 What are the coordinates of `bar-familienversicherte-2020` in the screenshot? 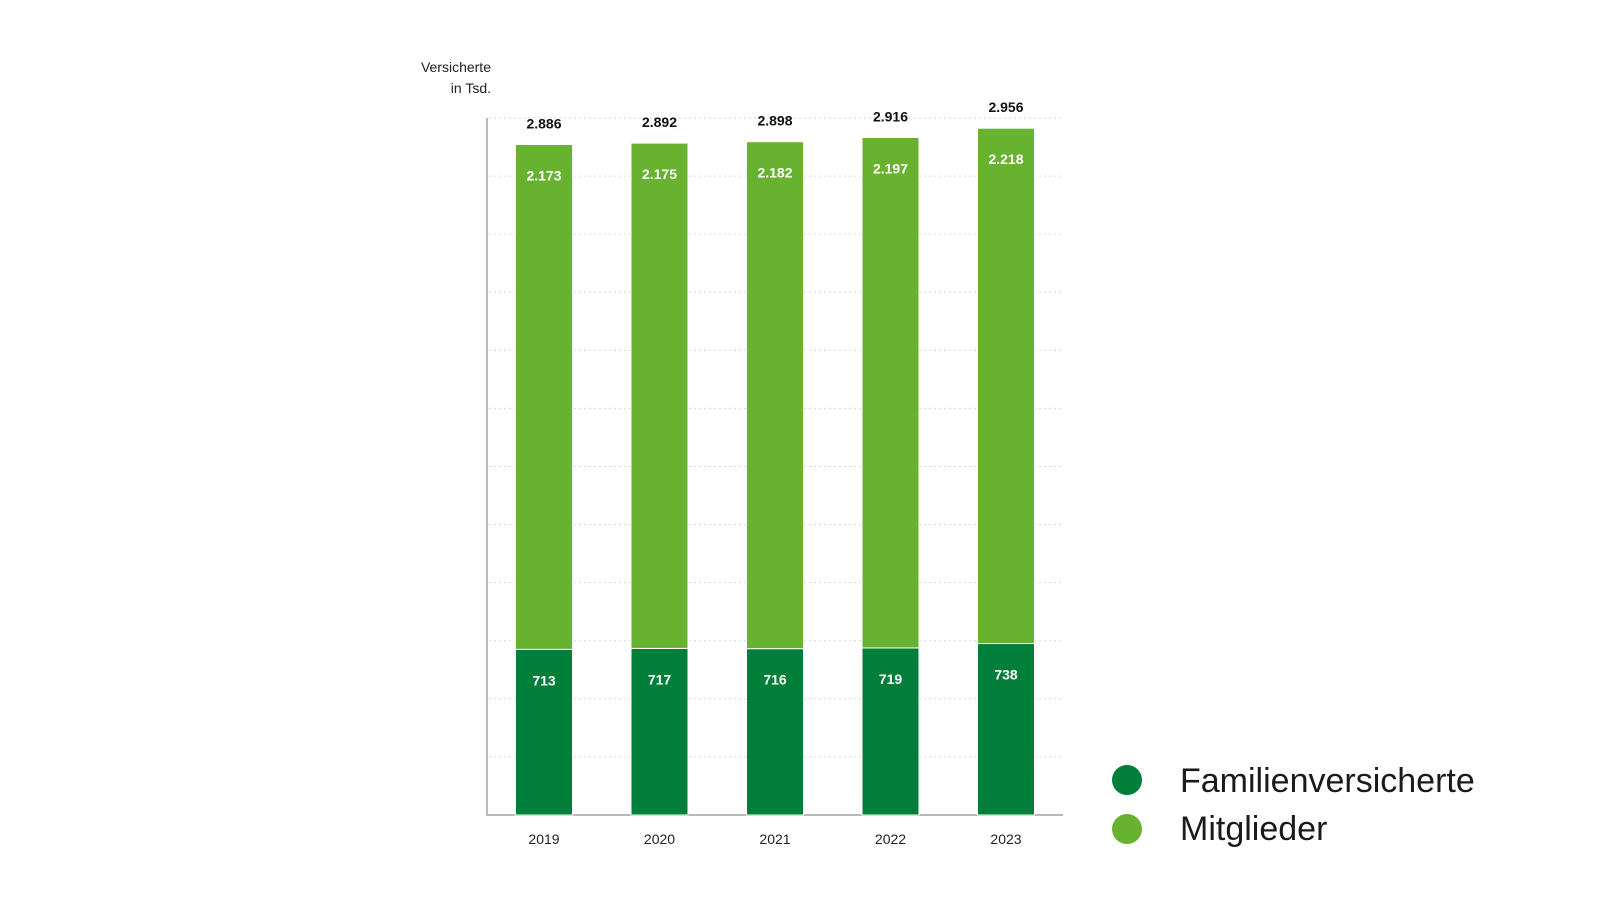 It's located at (659, 731).